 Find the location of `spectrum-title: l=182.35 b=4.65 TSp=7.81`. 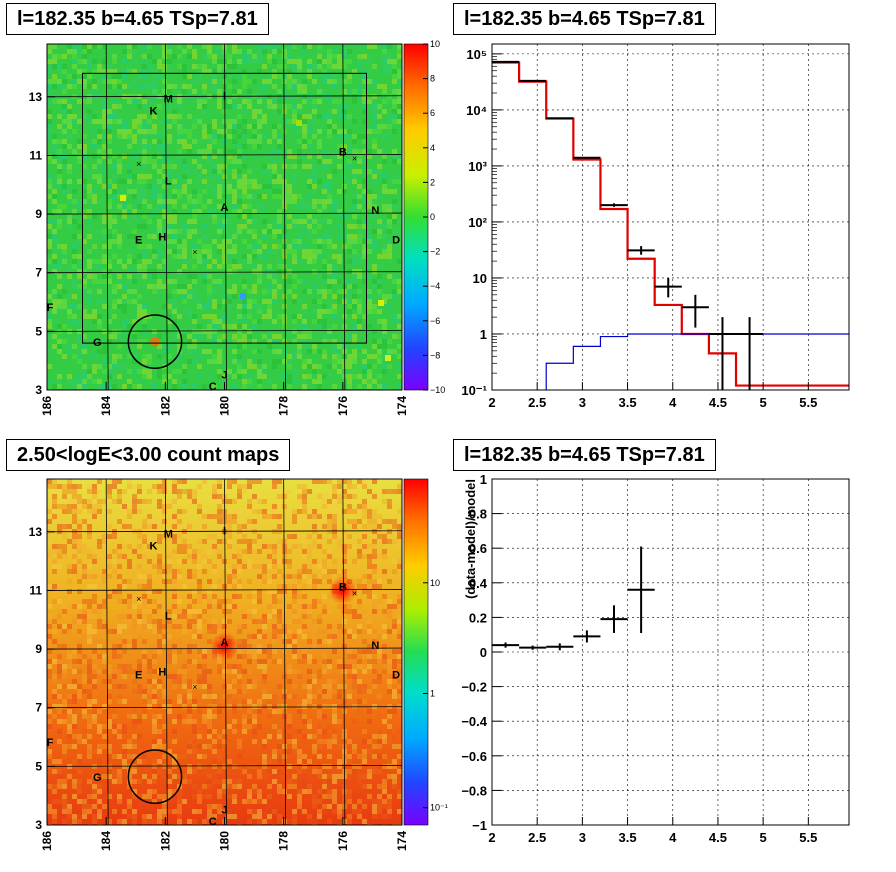

spectrum-title: l=182.35 b=4.65 TSp=7.81 is located at coordinates (584, 19).